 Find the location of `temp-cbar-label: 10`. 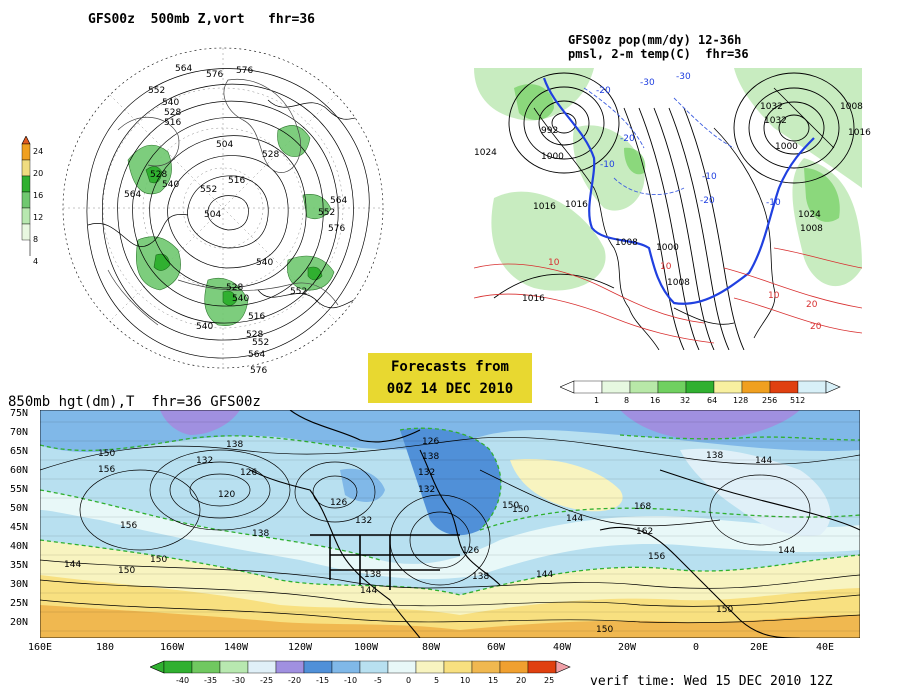

temp-cbar-label: 10 is located at coordinates (465, 680).